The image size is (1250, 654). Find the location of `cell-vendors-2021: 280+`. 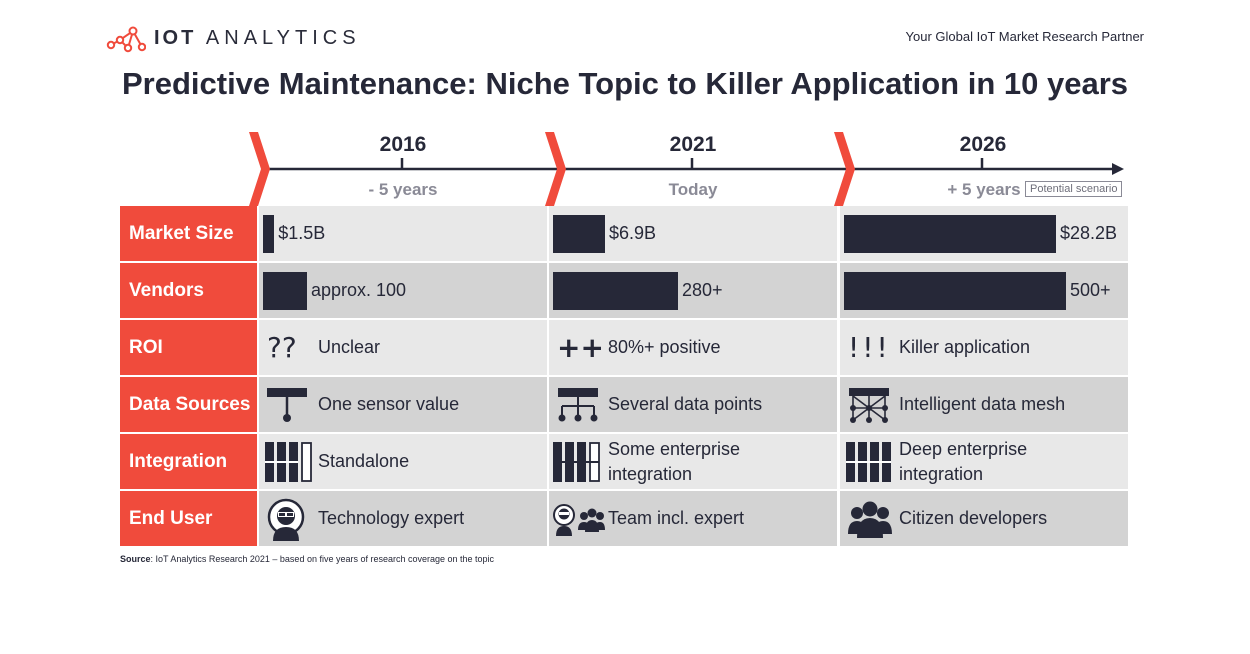

cell-vendors-2021: 280+ is located at coordinates (693, 290).